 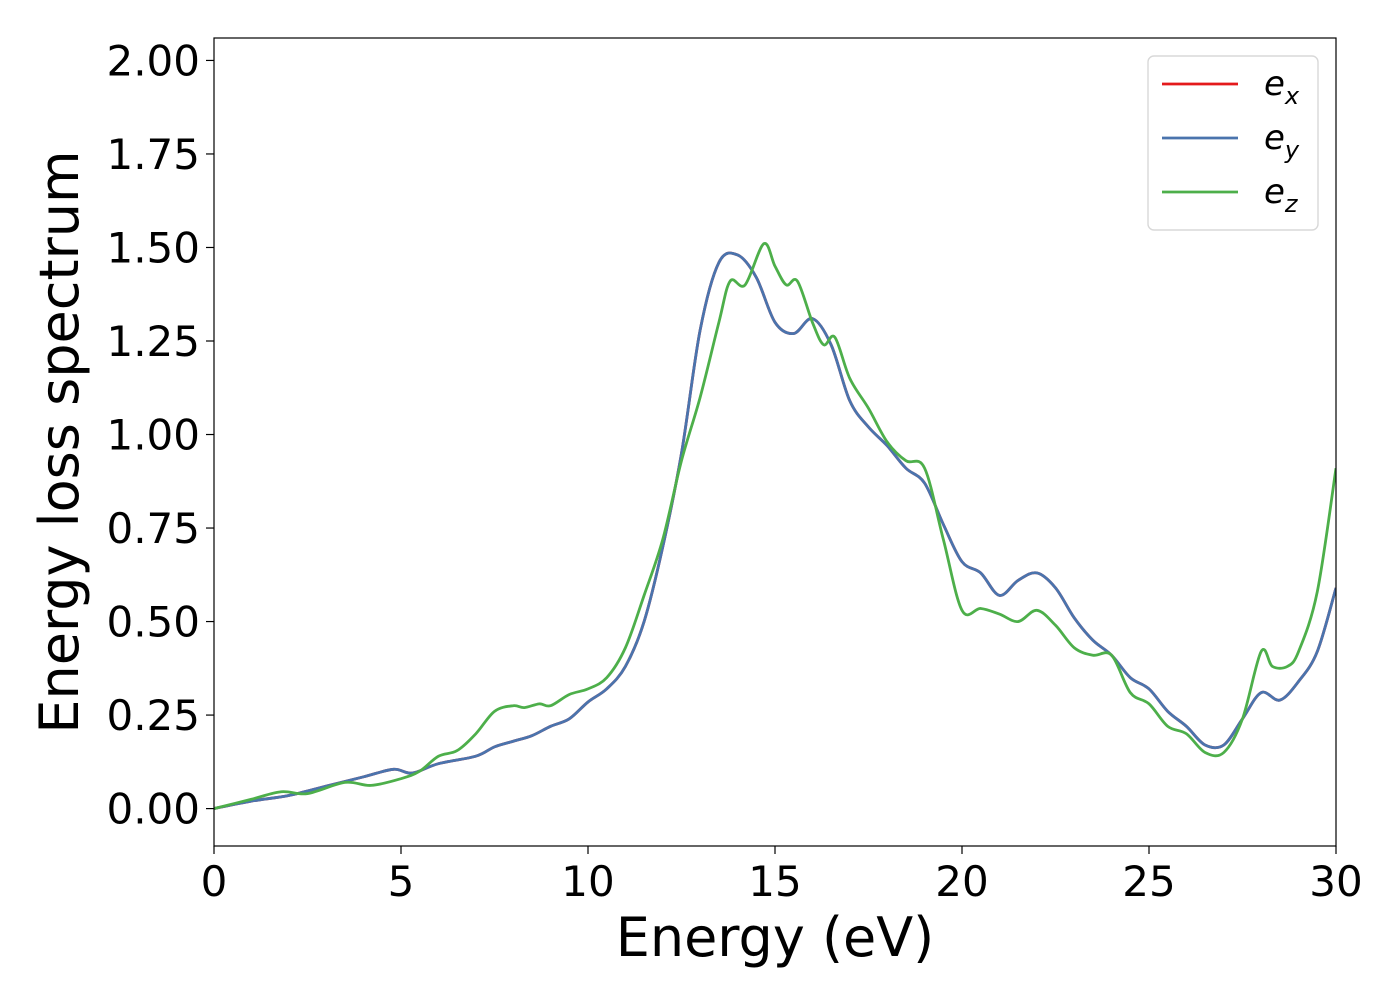 What do you see at coordinates (153, 247) in the screenshot?
I see `y-tick-label: 1.50` at bounding box center [153, 247].